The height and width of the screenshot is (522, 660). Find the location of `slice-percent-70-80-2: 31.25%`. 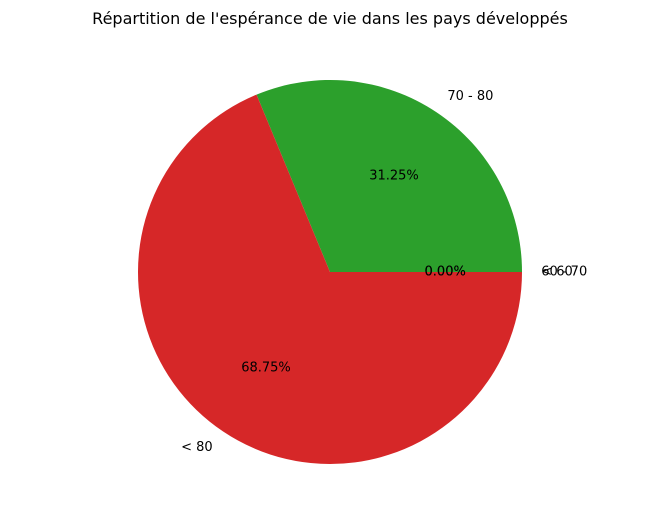

slice-percent-70-80-2: 31.25% is located at coordinates (394, 176).